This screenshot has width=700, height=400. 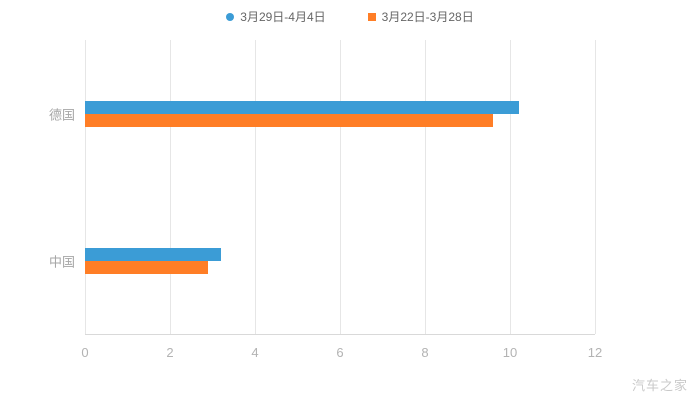 I want to click on legend-item-series-0: 3月29日-4月4日, so click(x=276, y=16).